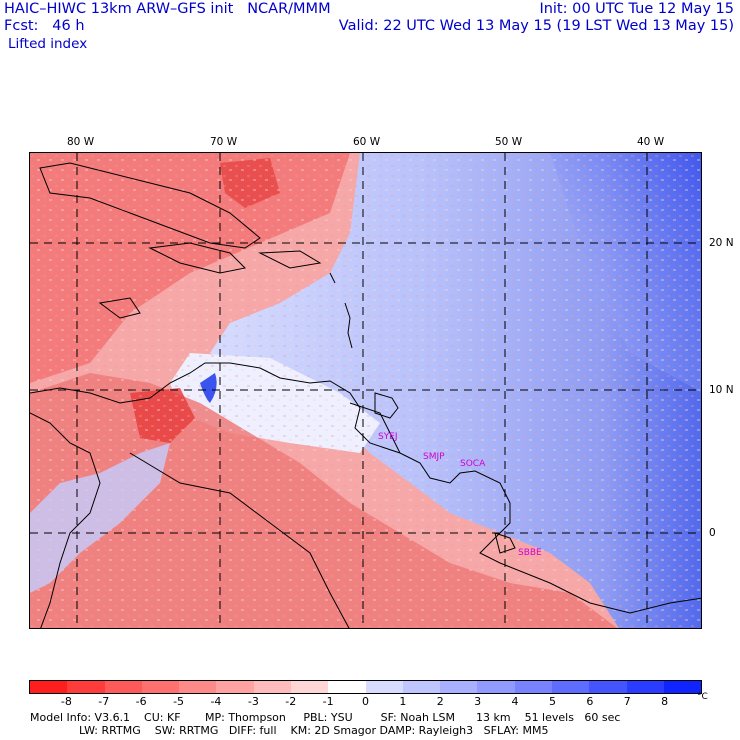 This screenshot has height=740, width=740. I want to click on lon-label: 40 W, so click(651, 142).